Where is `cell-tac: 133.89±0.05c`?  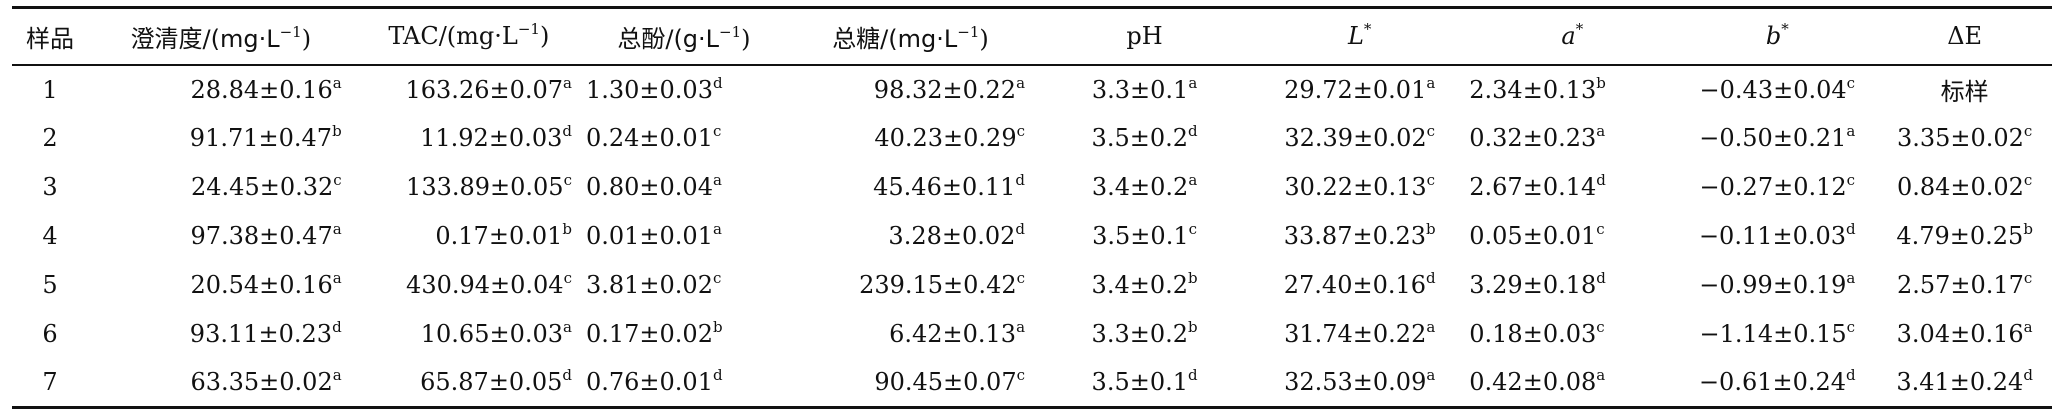
cell-tac: 133.89±0.05c is located at coordinates (489, 186).